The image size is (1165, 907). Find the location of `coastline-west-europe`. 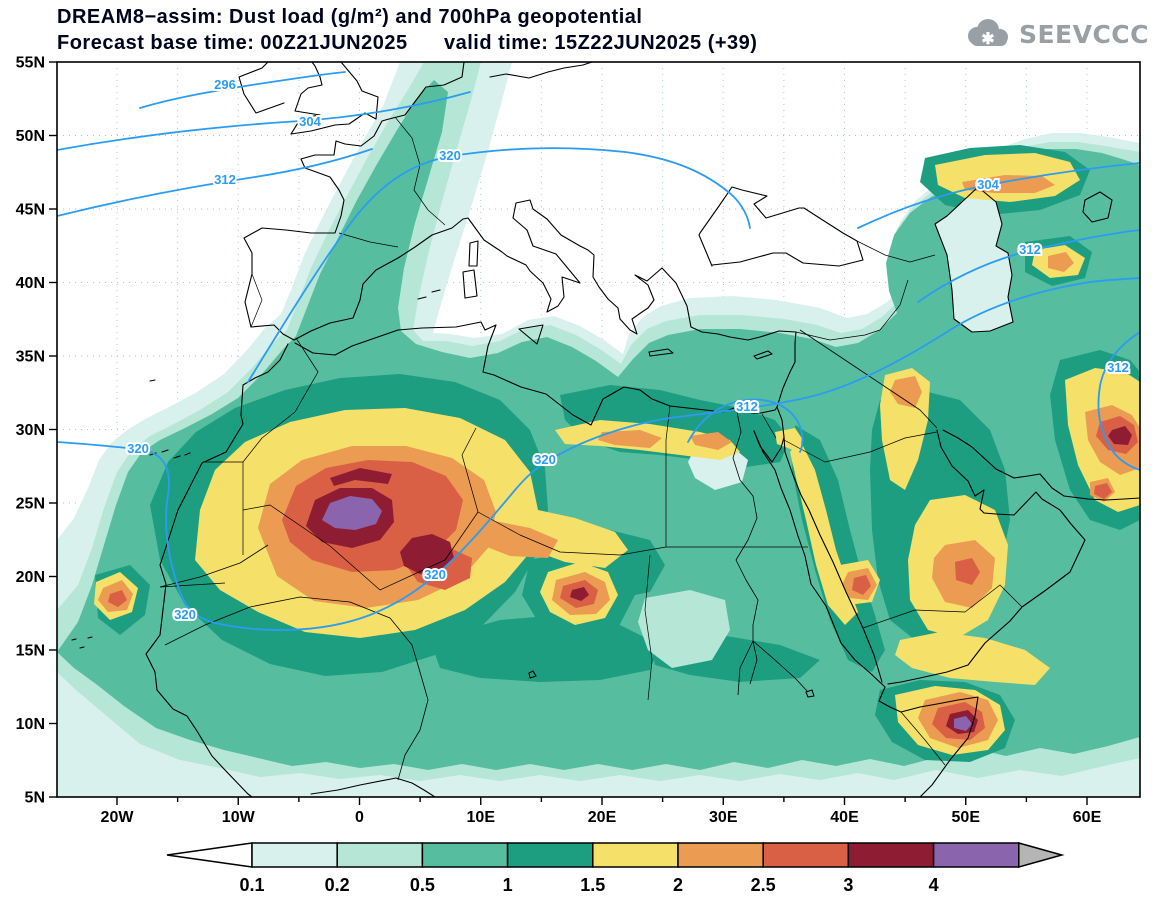

coastline-west-europe is located at coordinates (354, 201).